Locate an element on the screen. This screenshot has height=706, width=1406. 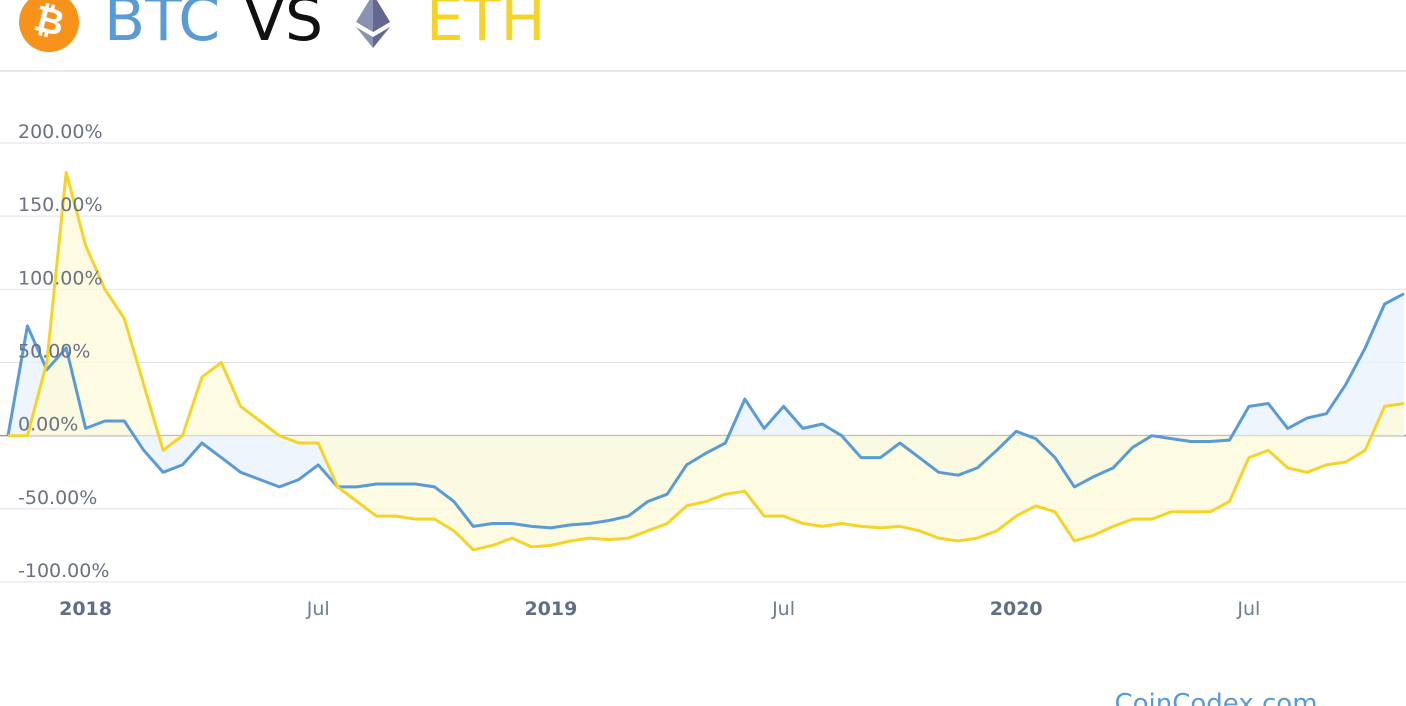
watermark: CoinCodex.com is located at coordinates (1215, 697).